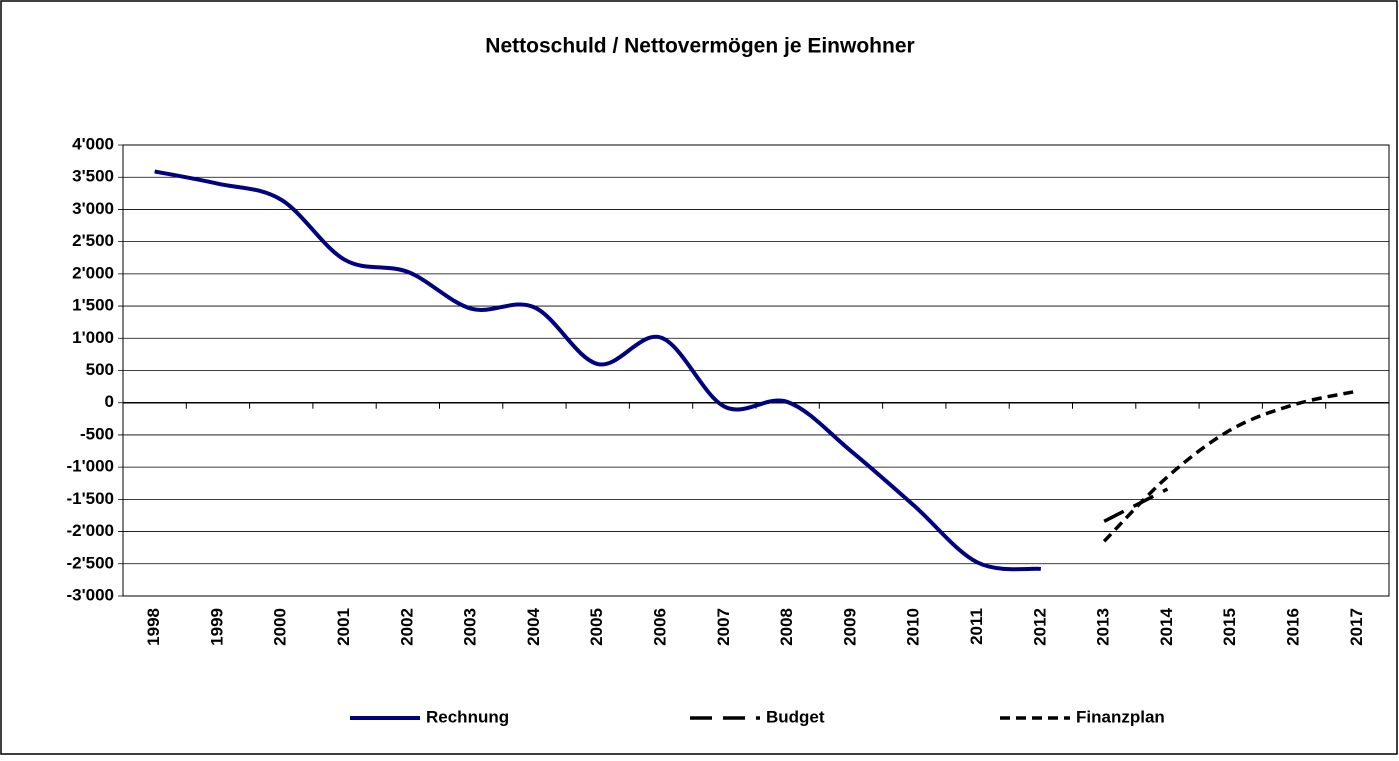 This screenshot has width=1399, height=761. Describe the element at coordinates (90, 498) in the screenshot. I see `y-tick-label: -1'500` at that location.